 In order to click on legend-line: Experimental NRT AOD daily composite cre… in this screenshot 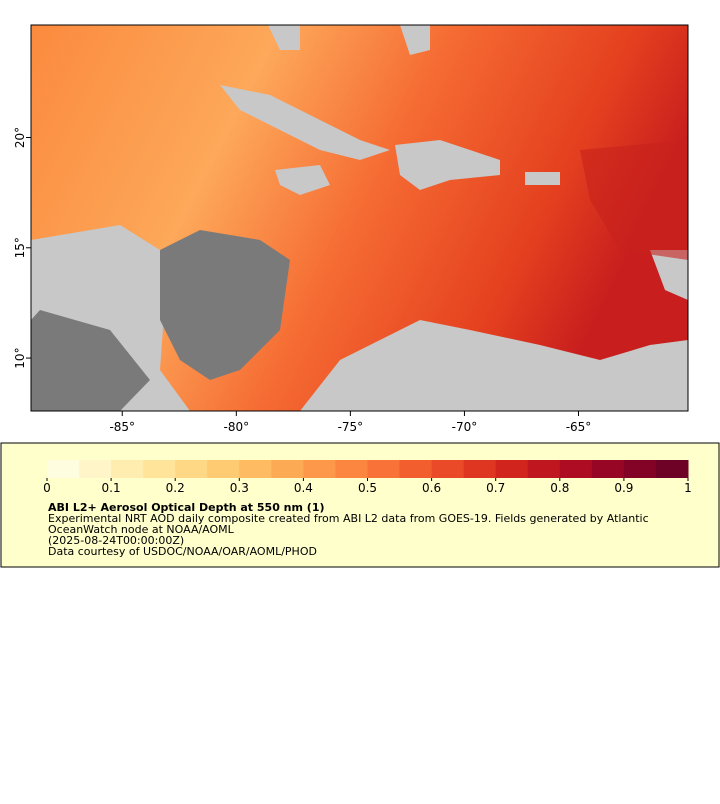, I will do `click(348, 518)`.